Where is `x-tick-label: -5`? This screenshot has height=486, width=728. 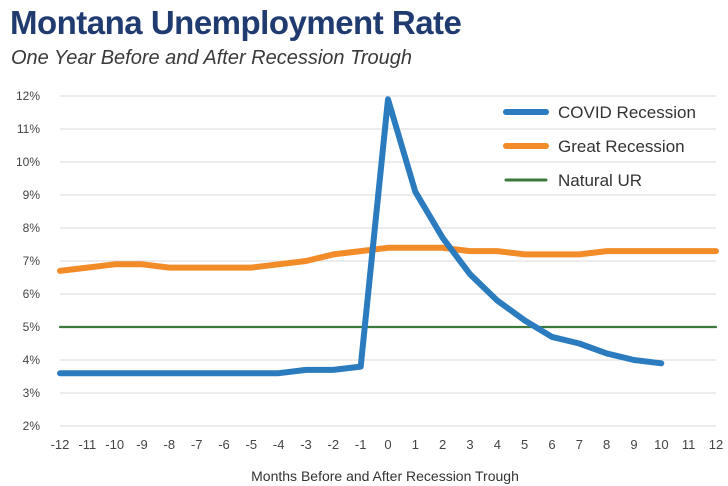
x-tick-label: -5 is located at coordinates (252, 444).